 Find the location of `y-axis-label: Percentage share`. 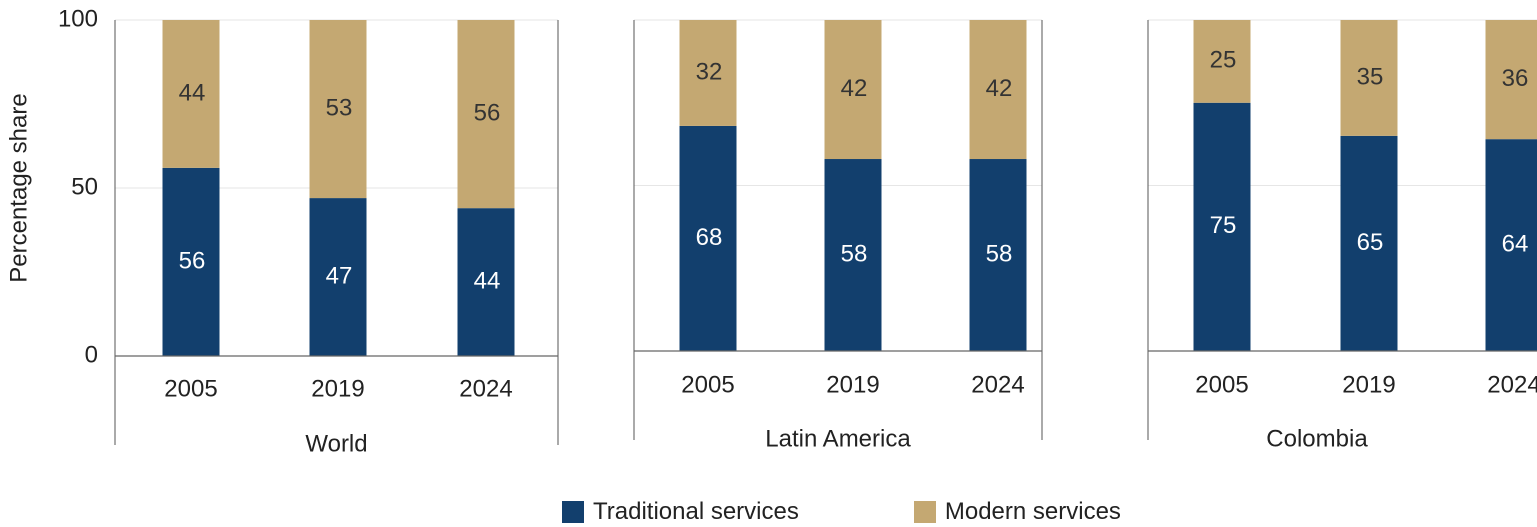

y-axis-label: Percentage share is located at coordinates (18, 187).